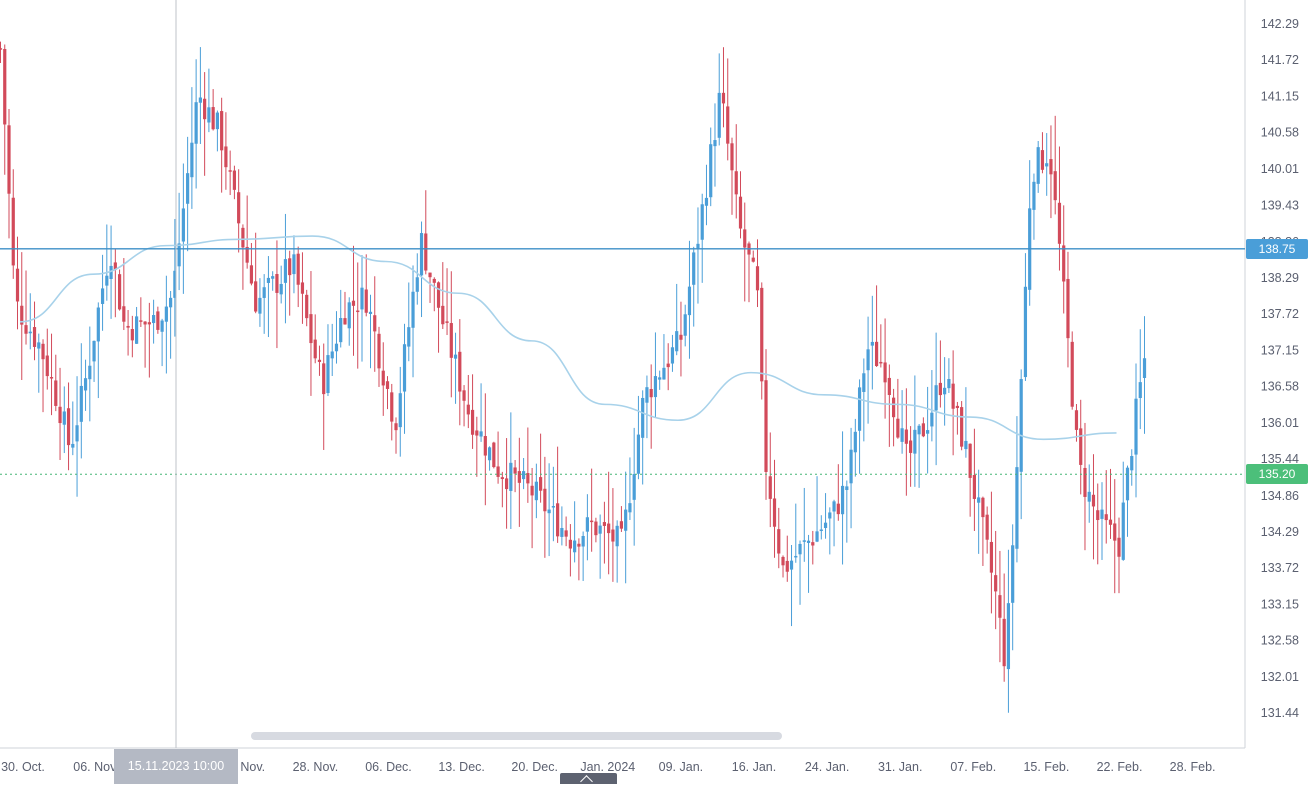 Image resolution: width=1308 pixels, height=788 pixels. What do you see at coordinates (23, 767) in the screenshot?
I see `x-tick-label: 30. Oct.` at bounding box center [23, 767].